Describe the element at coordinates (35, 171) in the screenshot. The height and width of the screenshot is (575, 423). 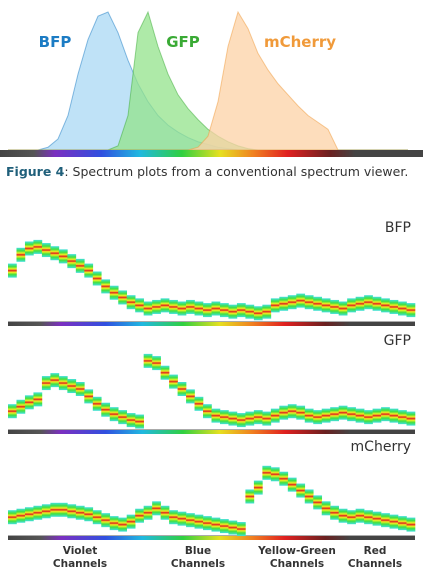
I see `caption-label: Figure 4` at that location.